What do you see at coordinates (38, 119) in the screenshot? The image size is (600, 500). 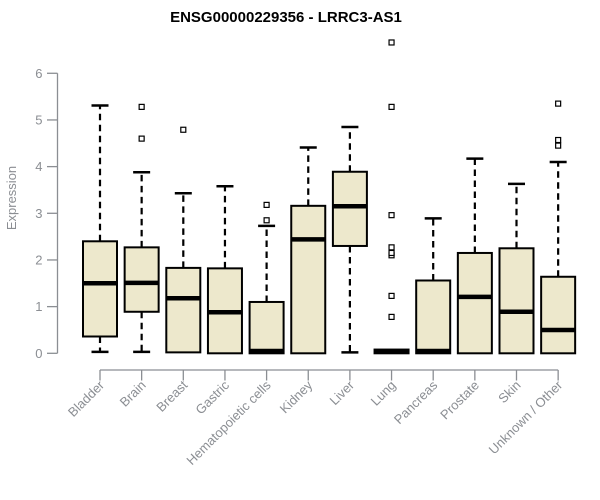 I see `y-tick-label: 5` at bounding box center [38, 119].